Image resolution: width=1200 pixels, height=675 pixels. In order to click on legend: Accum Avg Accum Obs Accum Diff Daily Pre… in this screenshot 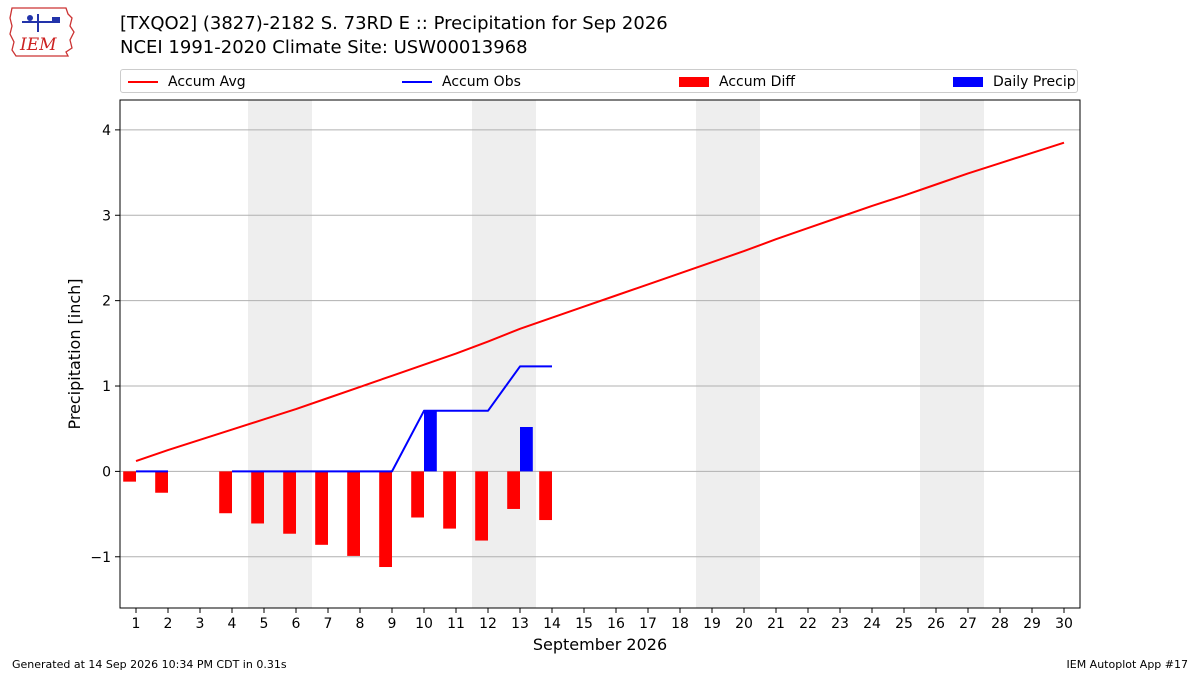, I will do `click(599, 81)`.